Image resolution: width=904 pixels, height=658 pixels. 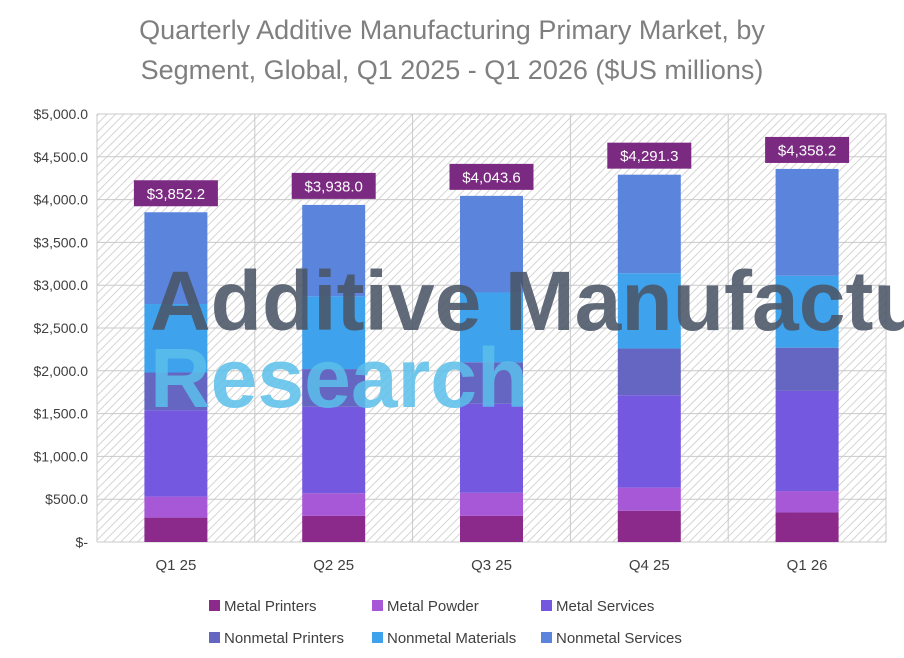 What do you see at coordinates (451, 638) in the screenshot?
I see `legend-label: Nonmetal Materials` at bounding box center [451, 638].